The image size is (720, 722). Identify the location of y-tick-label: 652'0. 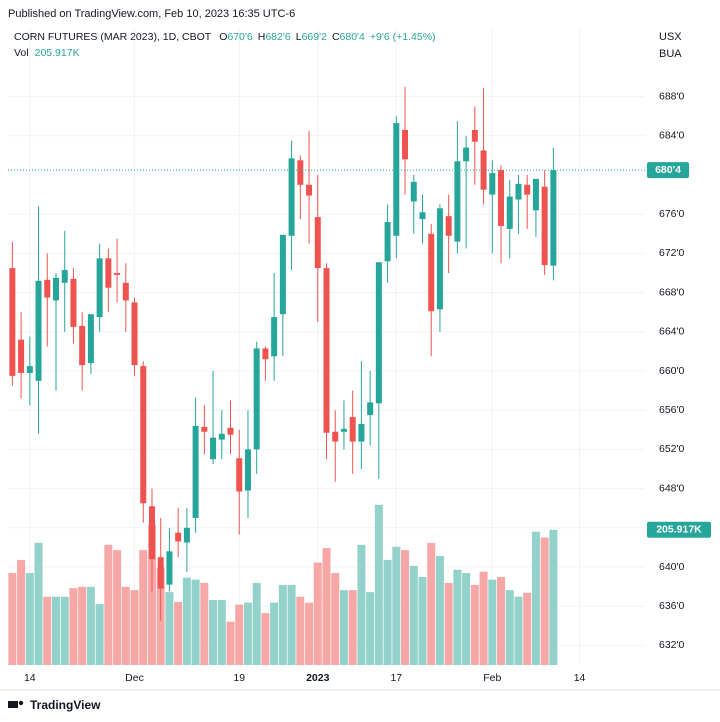
(672, 449).